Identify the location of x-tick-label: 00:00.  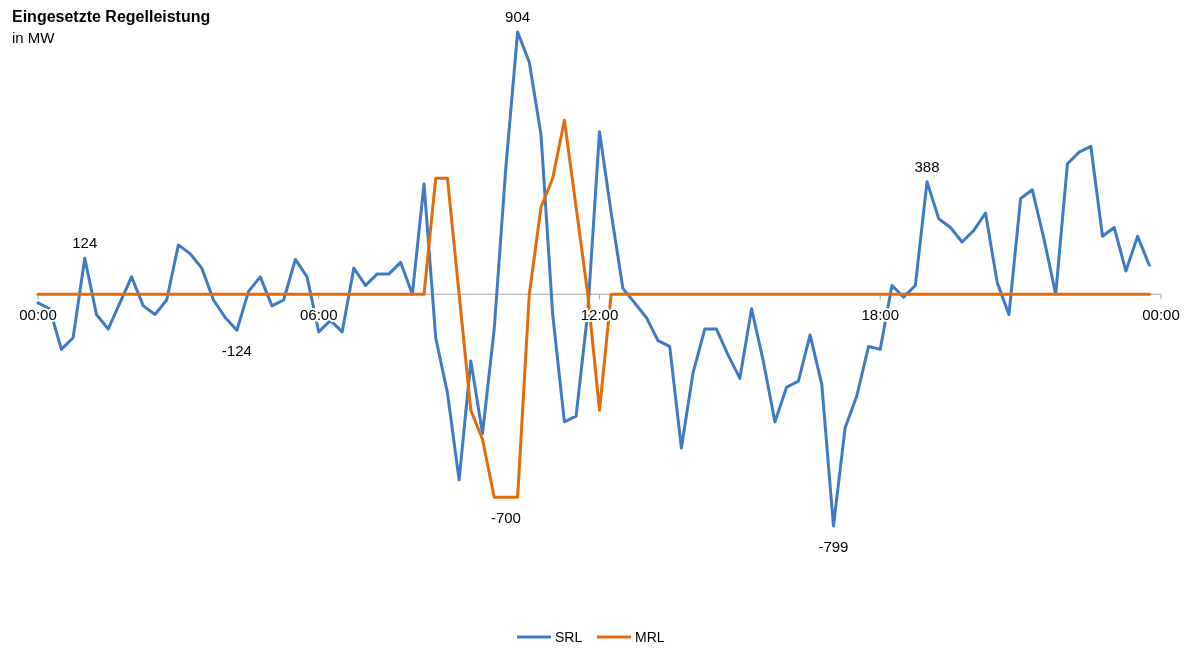
(1161, 315).